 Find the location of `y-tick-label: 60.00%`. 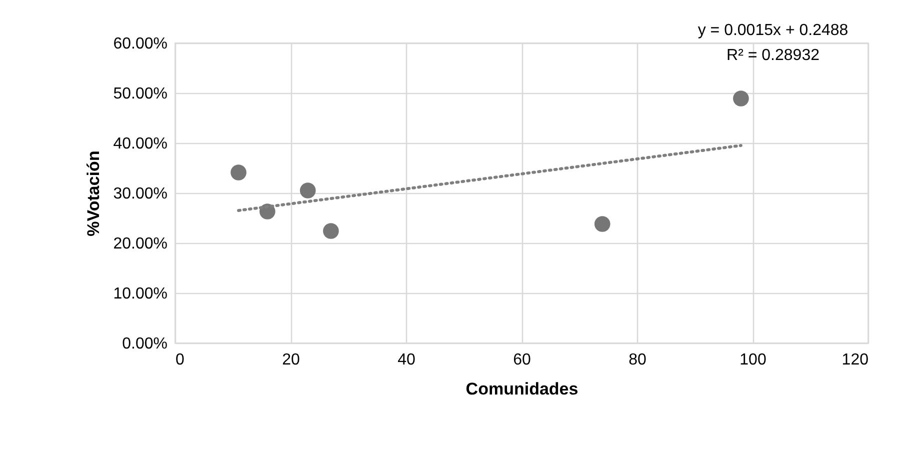

y-tick-label: 60.00% is located at coordinates (140, 44).